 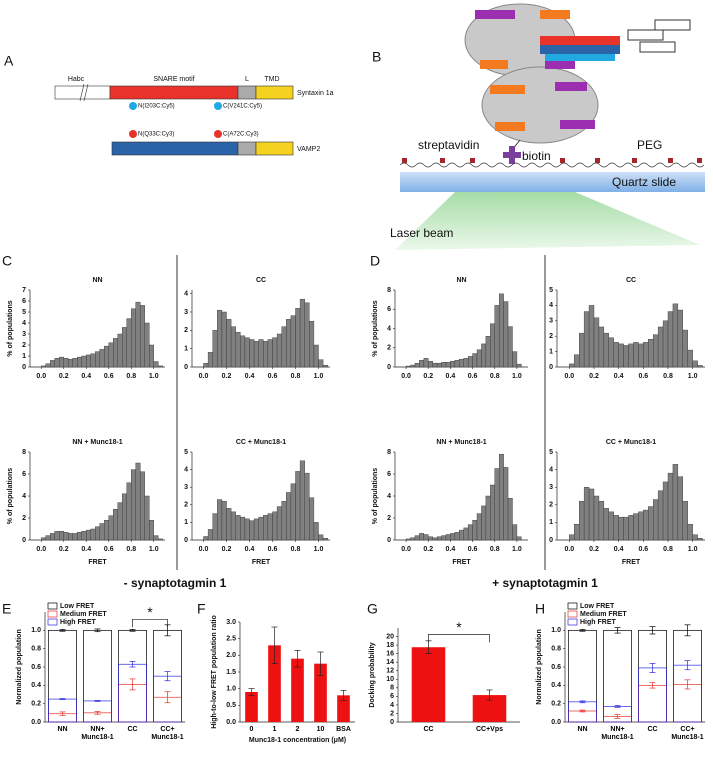 What do you see at coordinates (390, 645) in the screenshot?
I see `y-tick-label: 18` at bounding box center [390, 645].